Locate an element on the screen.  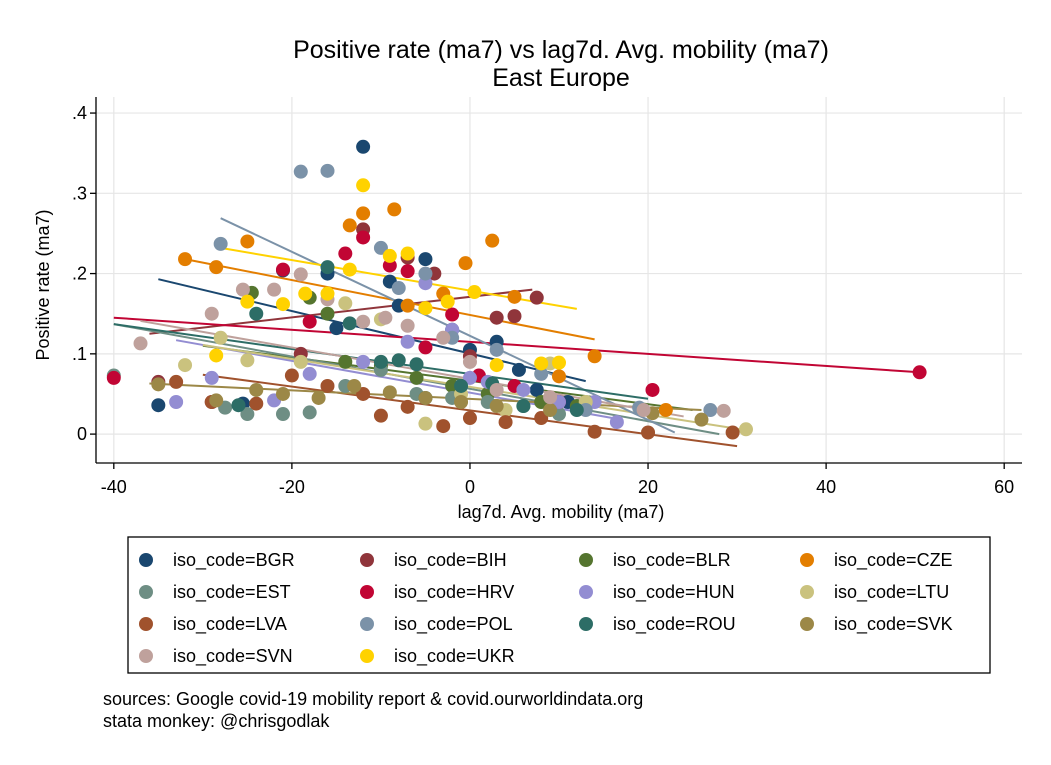
chart-subtitle: East Europe is located at coordinates (561, 78).